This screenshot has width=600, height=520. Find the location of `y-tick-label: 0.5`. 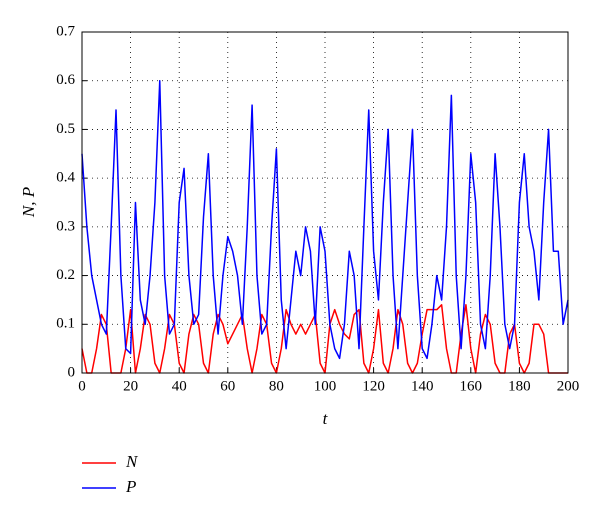

y-tick-label: 0.5 is located at coordinates (65, 129).